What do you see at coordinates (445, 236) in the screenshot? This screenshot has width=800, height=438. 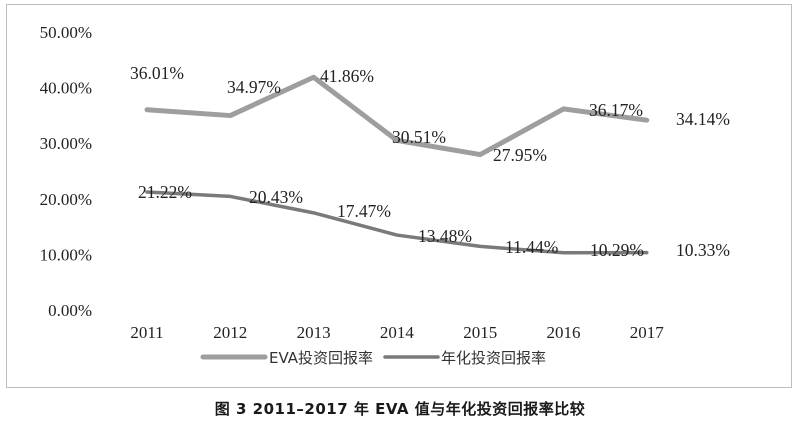 I see `data-label: 13.48%` at bounding box center [445, 236].